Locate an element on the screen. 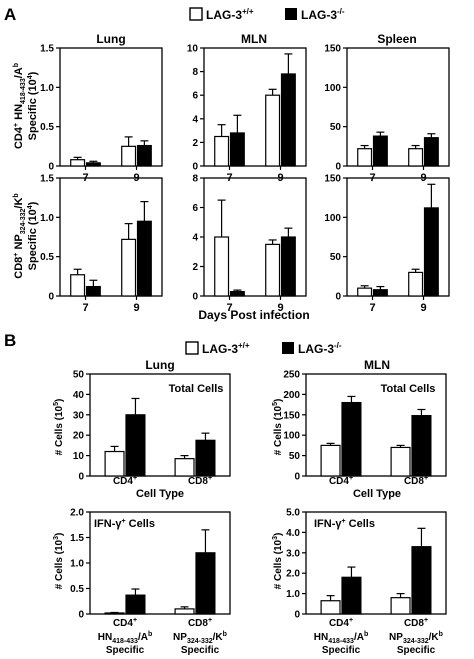  chart-6-ytick-label-0: 0 is located at coordinates (81, 477).